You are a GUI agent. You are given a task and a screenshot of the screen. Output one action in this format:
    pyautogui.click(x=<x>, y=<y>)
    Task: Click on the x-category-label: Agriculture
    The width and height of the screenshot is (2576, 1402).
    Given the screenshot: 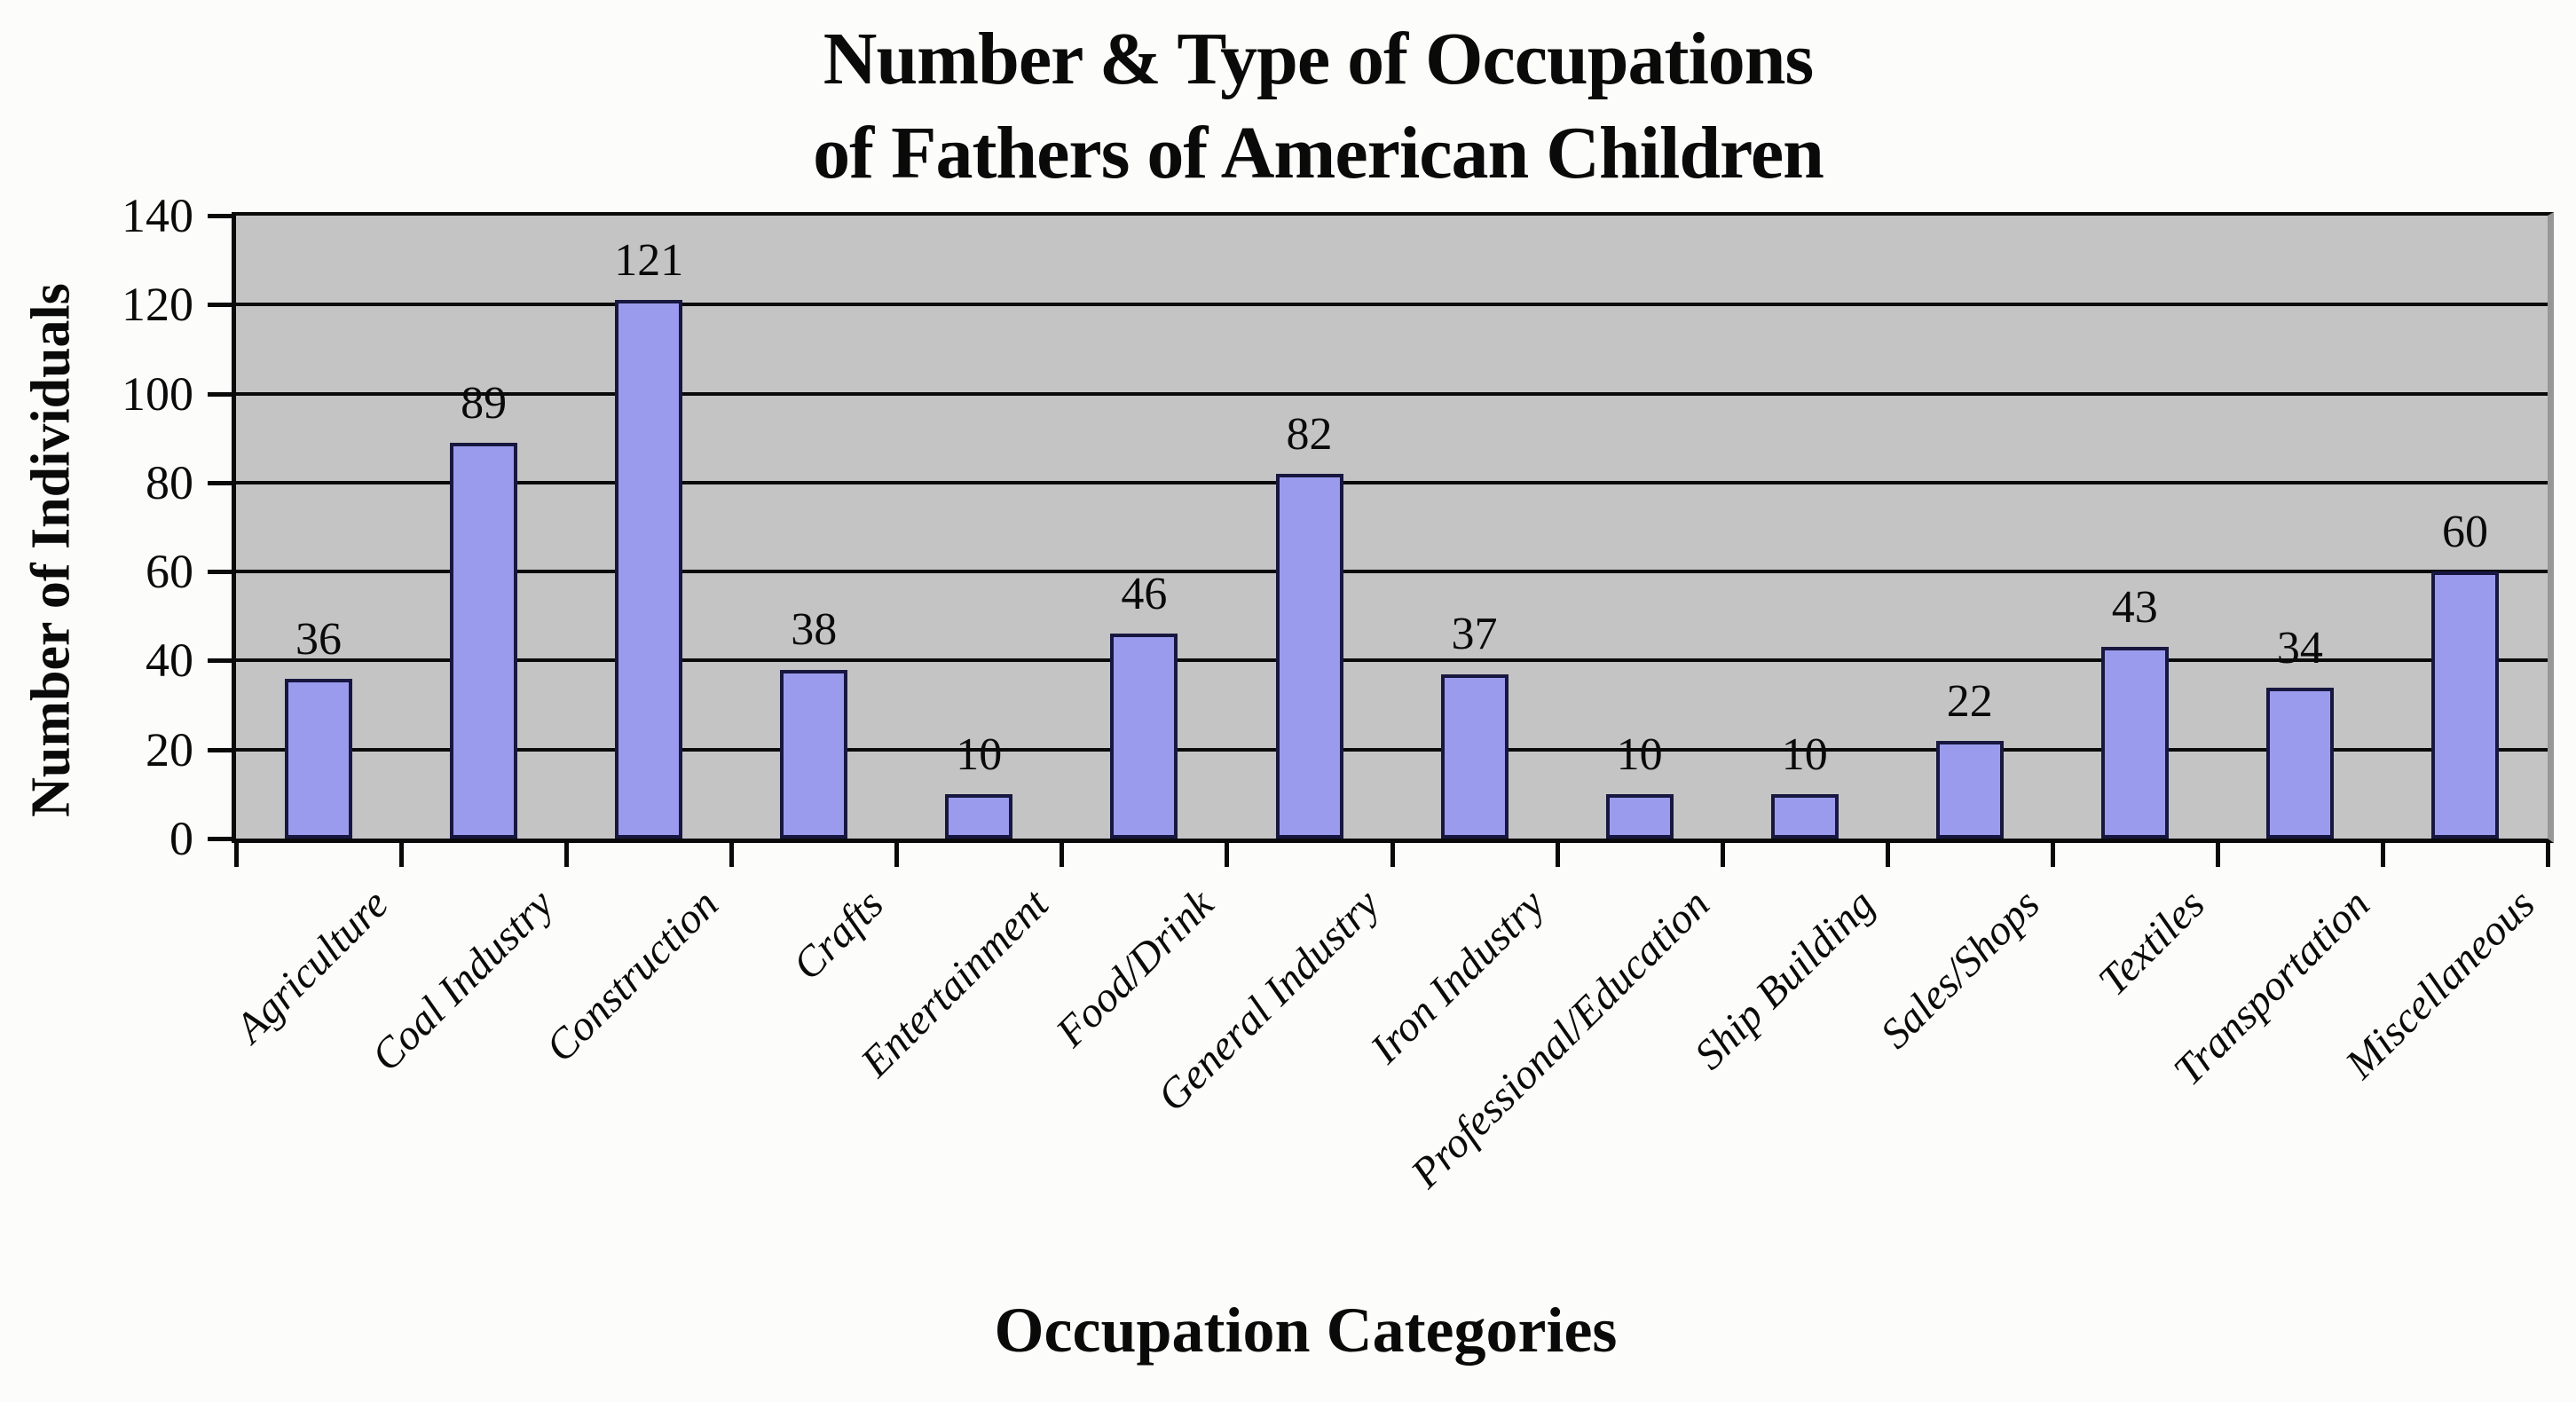 What is the action you would take?
    pyautogui.click(x=312, y=966)
    